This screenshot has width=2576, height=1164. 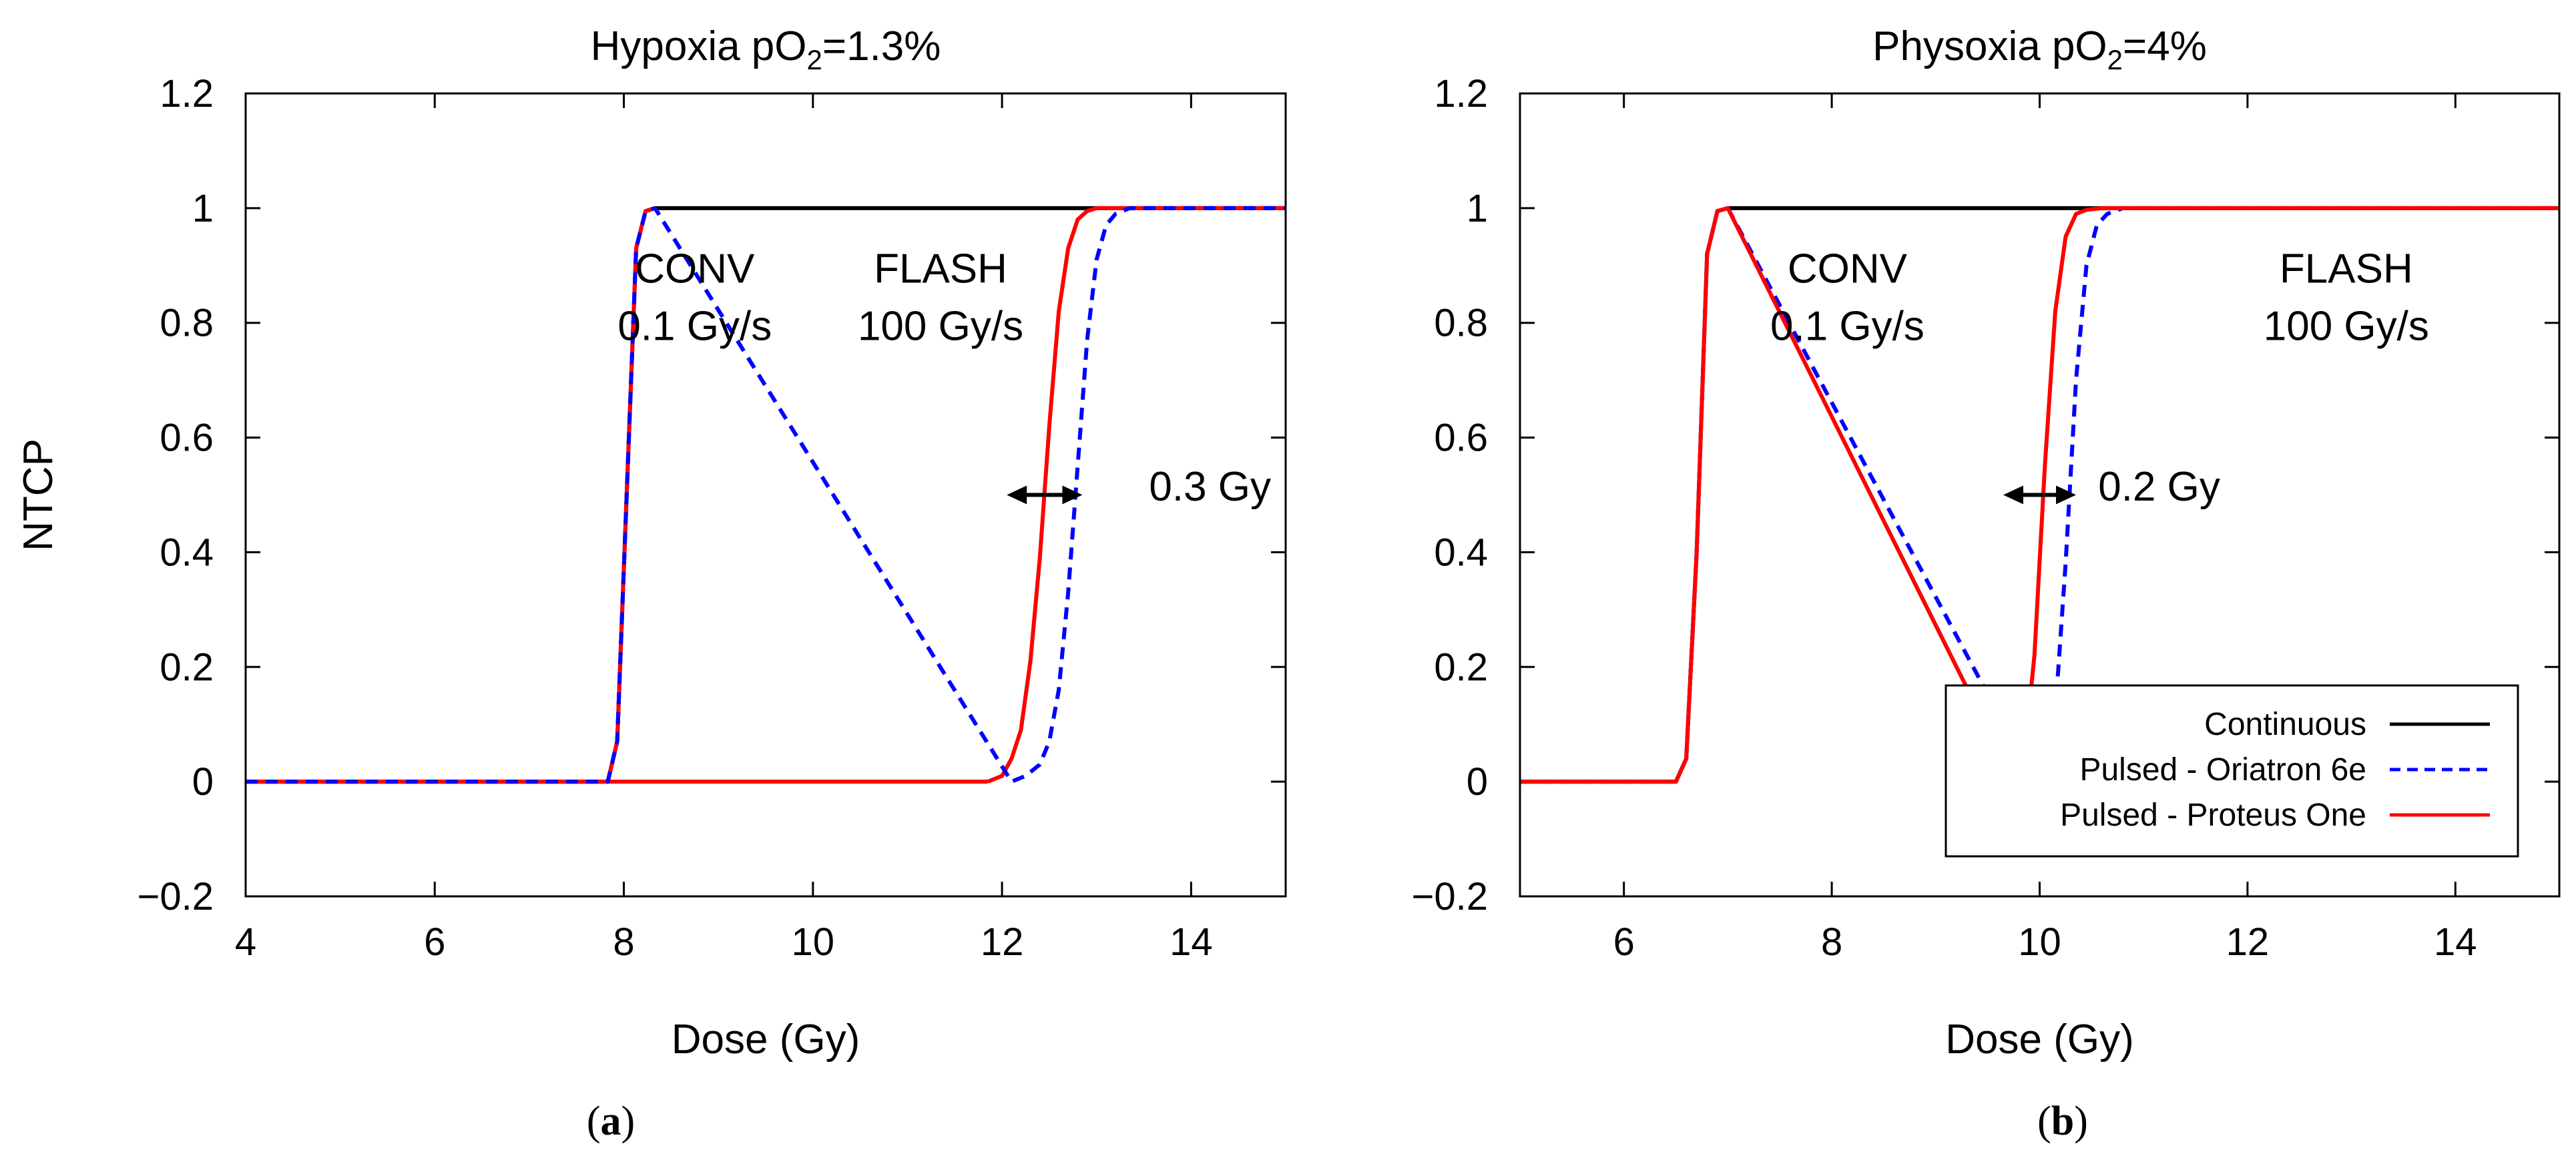 I want to click on panel-caption-letter: b, so click(x=2062, y=1121).